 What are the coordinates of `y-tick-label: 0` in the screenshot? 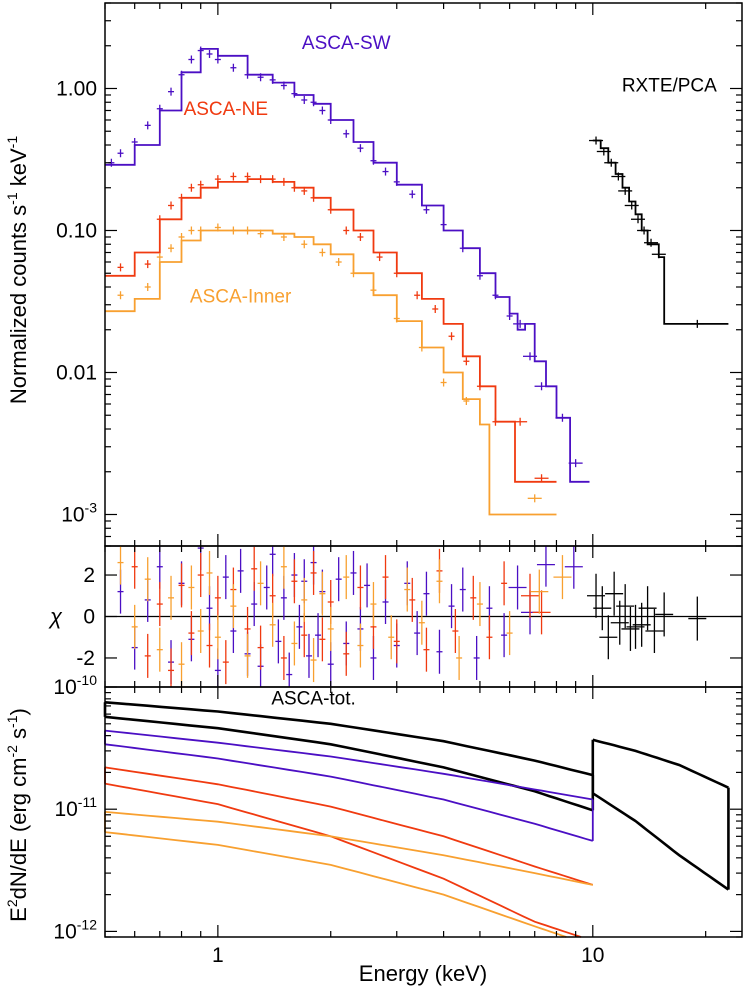 It's located at (89, 617).